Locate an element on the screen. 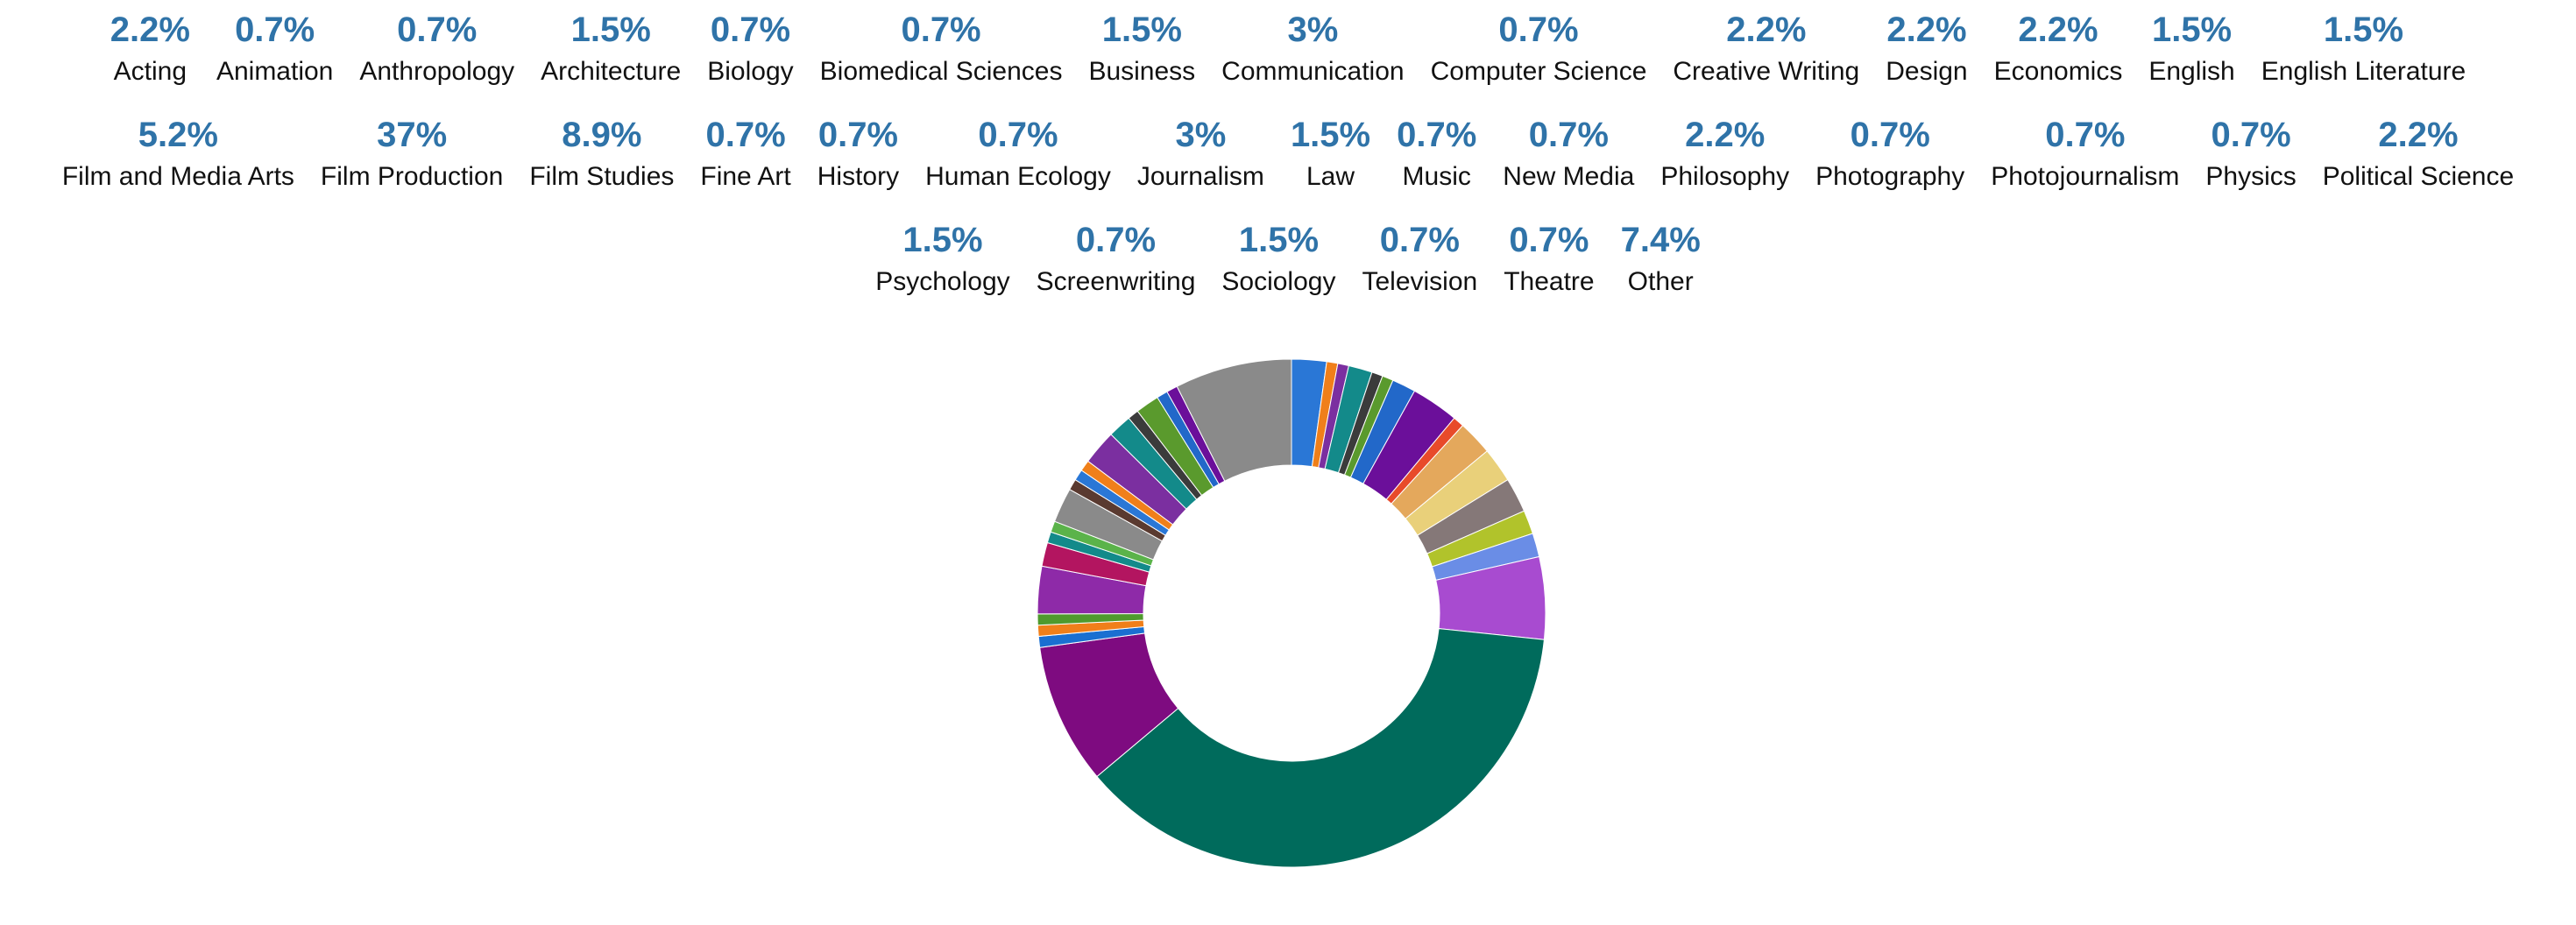 The height and width of the screenshot is (925, 2576). category-label: Anthropology is located at coordinates (437, 72).